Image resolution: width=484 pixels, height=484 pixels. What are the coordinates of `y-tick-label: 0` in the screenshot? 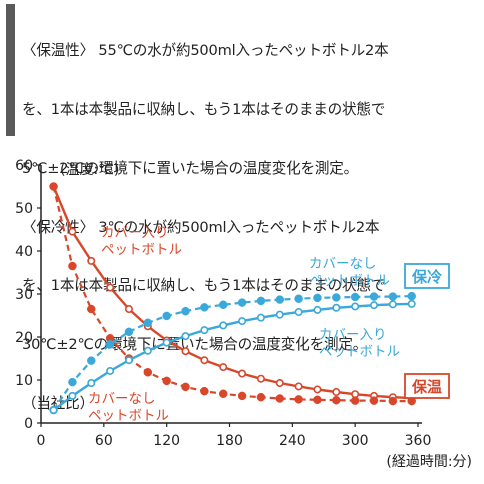 It's located at (28, 424).